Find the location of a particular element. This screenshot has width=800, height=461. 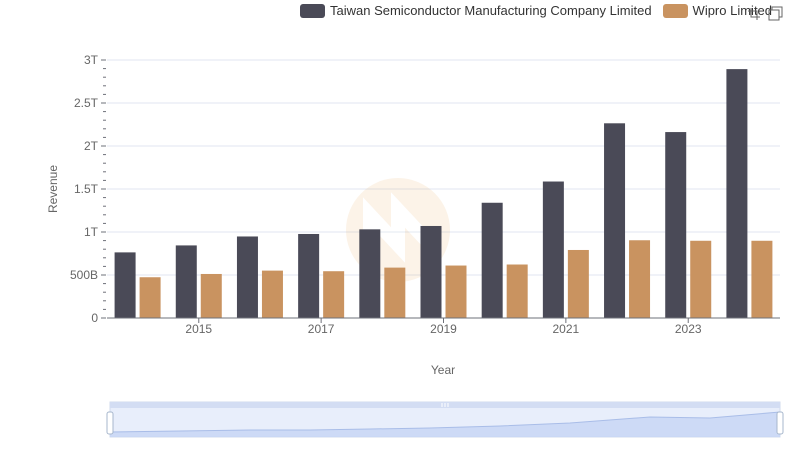

y-tick-label: 1T is located at coordinates (91, 232).